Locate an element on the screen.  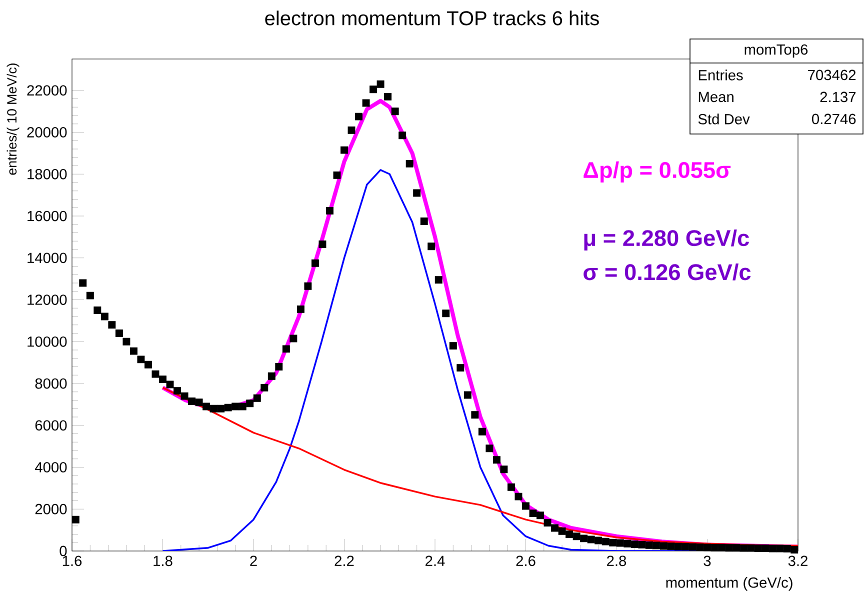
annotation: Δp/p = 0.055σ is located at coordinates (657, 172).